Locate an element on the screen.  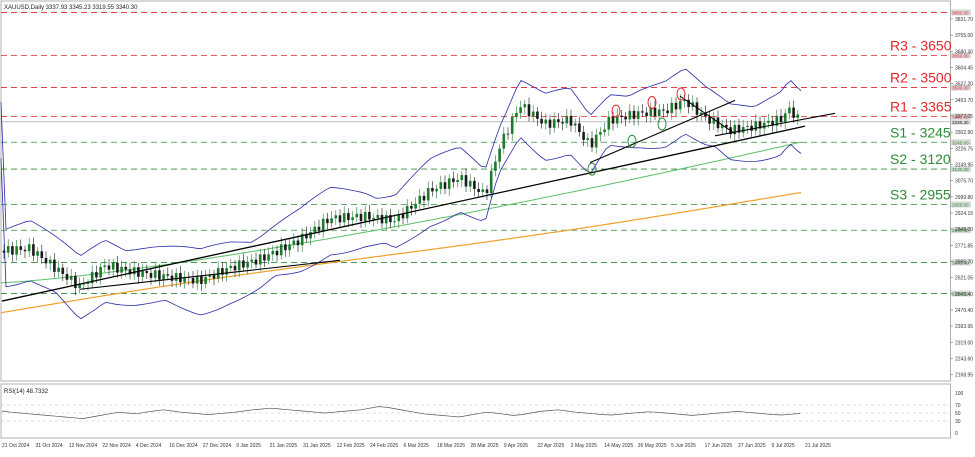
y-tick-label: 3453.70 is located at coordinates (964, 101).